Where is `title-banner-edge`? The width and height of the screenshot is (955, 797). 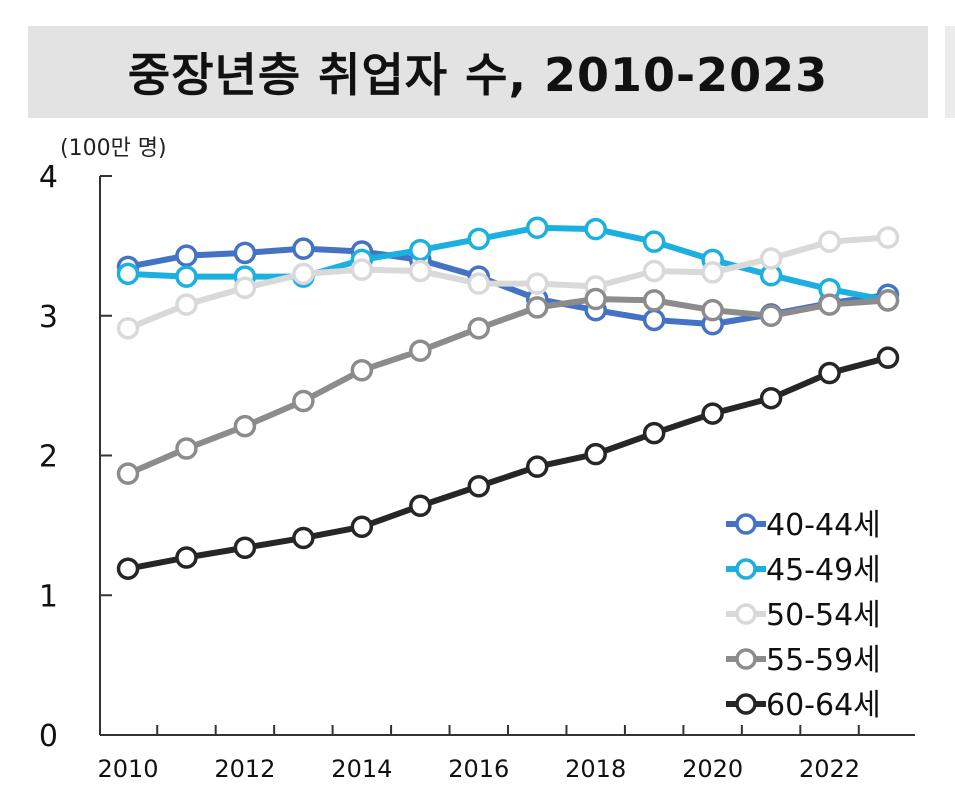 title-banner-edge is located at coordinates (950, 72).